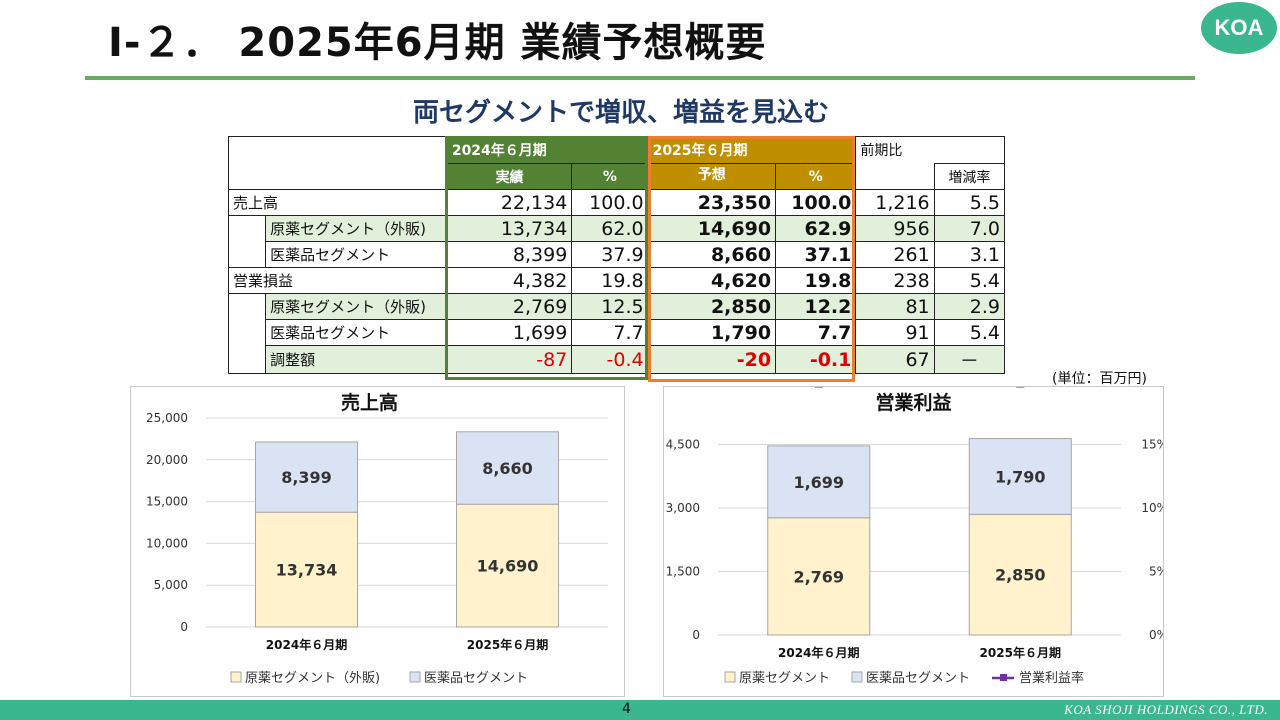 The width and height of the screenshot is (1280, 720). Describe the element at coordinates (712, 228) in the screenshot. I see `forecast-value: 14,690` at that location.